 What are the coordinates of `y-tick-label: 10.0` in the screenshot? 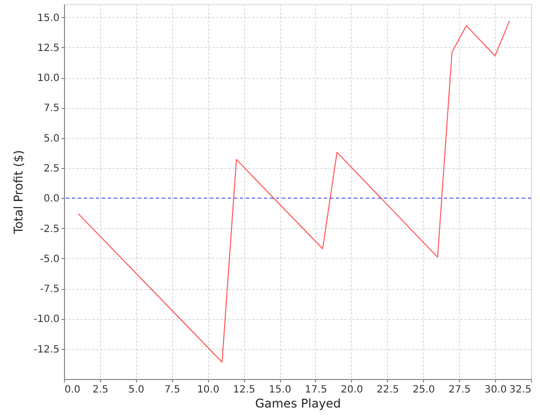 It's located at (48, 78).